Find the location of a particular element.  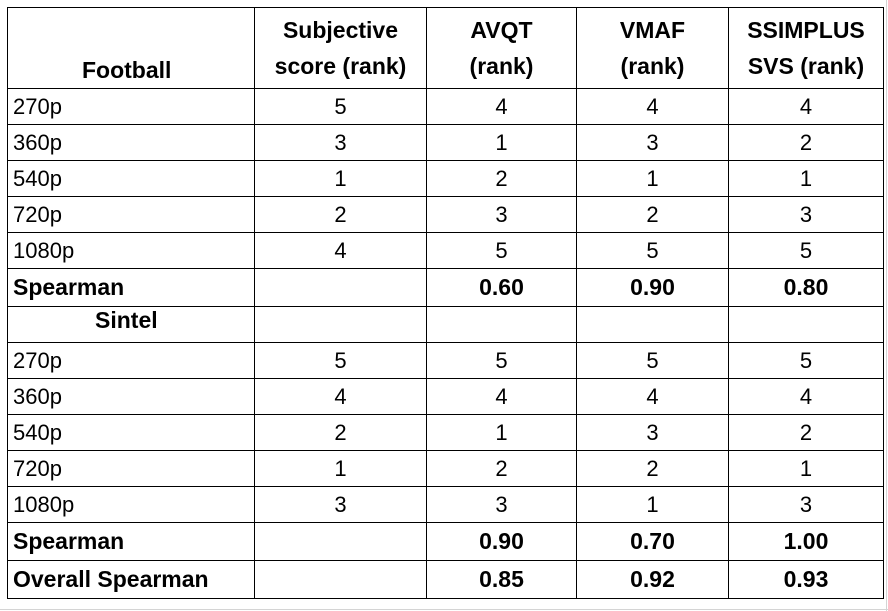

table-row: 1080p 4 5 5 5 is located at coordinates (445, 250).